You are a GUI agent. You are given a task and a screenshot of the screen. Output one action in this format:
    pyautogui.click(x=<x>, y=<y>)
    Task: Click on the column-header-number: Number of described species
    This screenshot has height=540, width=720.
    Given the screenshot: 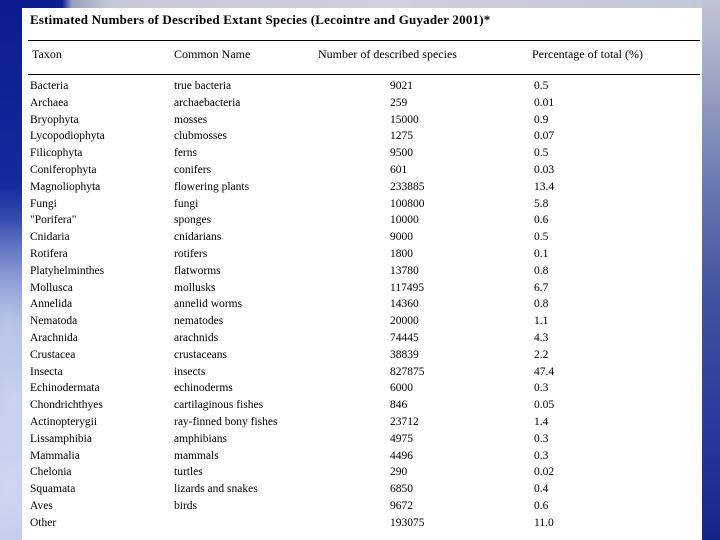 What is the action you would take?
    pyautogui.click(x=387, y=54)
    